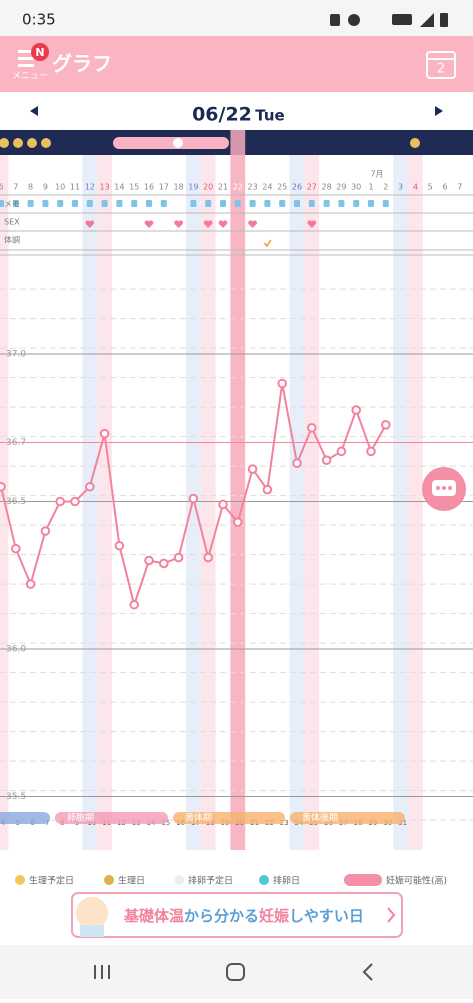 Image resolution: width=473 pixels, height=1003 pixels. Describe the element at coordinates (274, 916) in the screenshot. I see `banner-part: 妊娠` at that location.